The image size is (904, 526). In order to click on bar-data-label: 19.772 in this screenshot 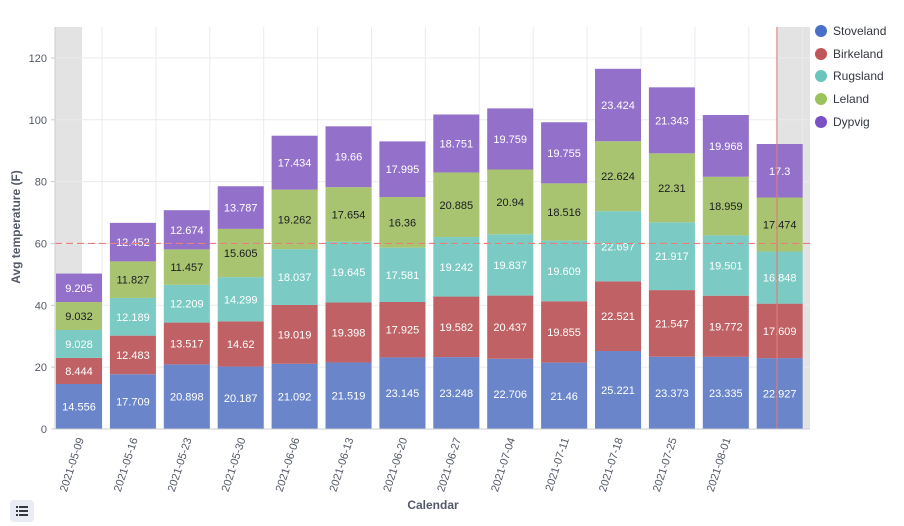, I will do `click(726, 327)`.